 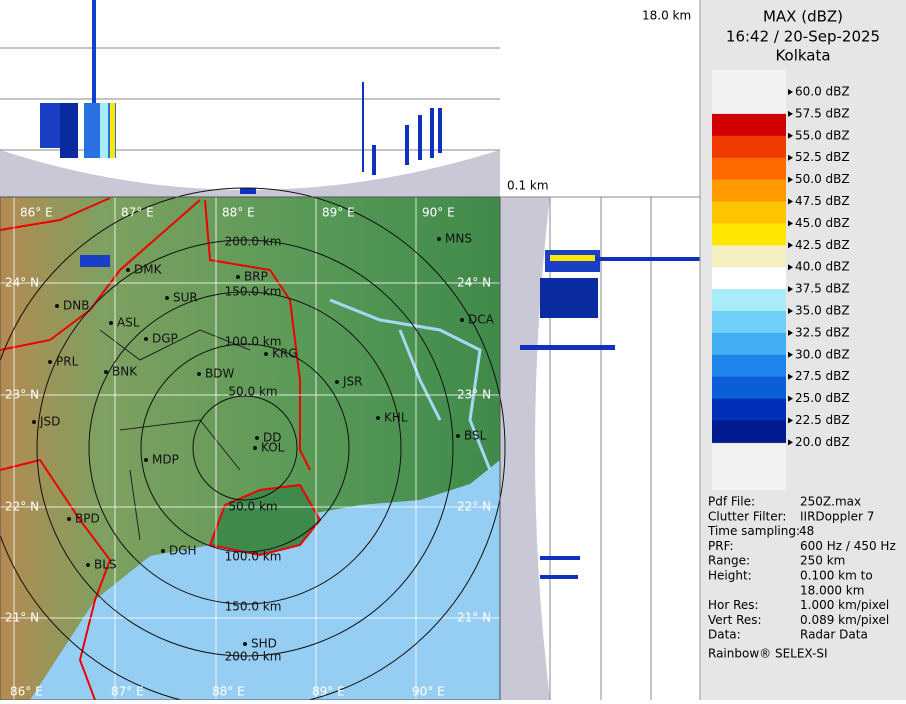 What do you see at coordinates (253, 342) in the screenshot?
I see `ring-label: 100.0 km` at bounding box center [253, 342].